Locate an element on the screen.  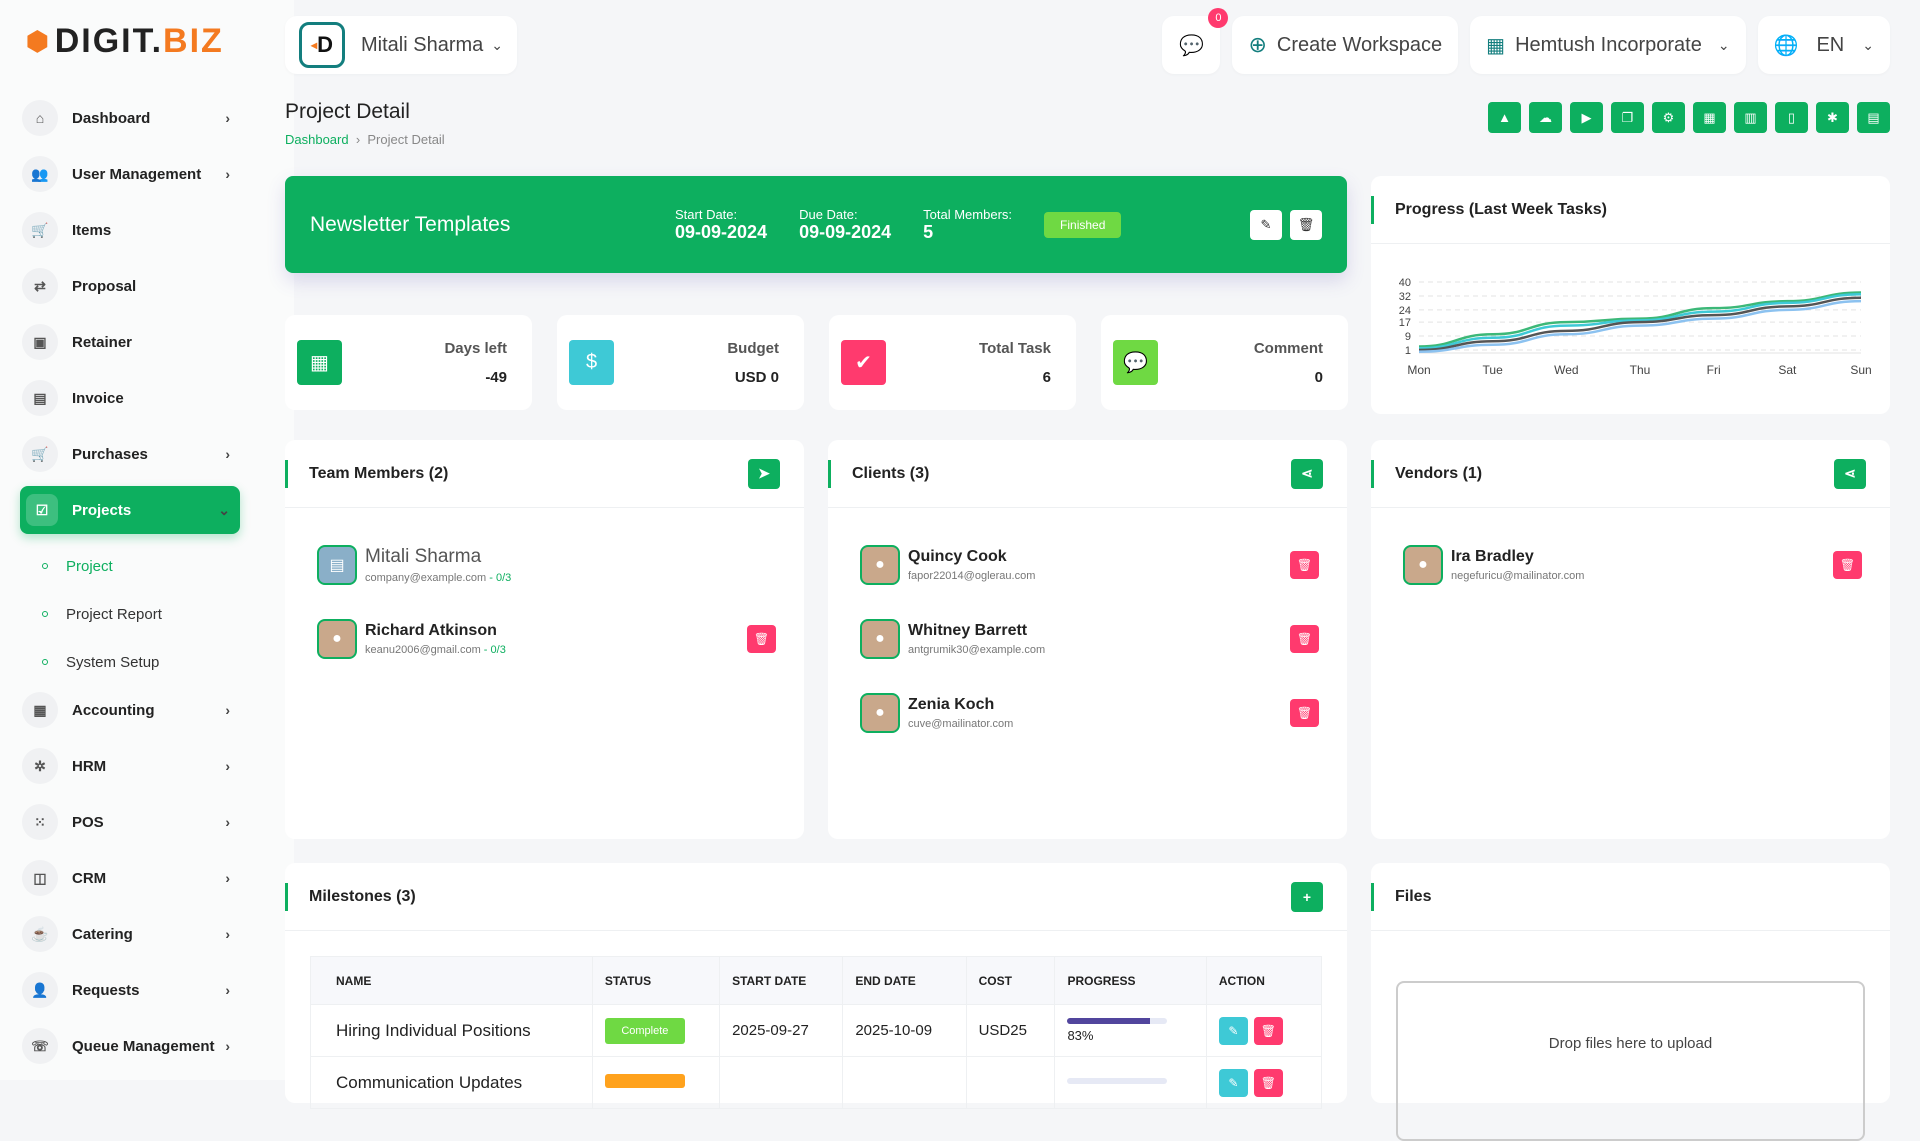
report-icon: ▤ is located at coordinates (1873, 117).